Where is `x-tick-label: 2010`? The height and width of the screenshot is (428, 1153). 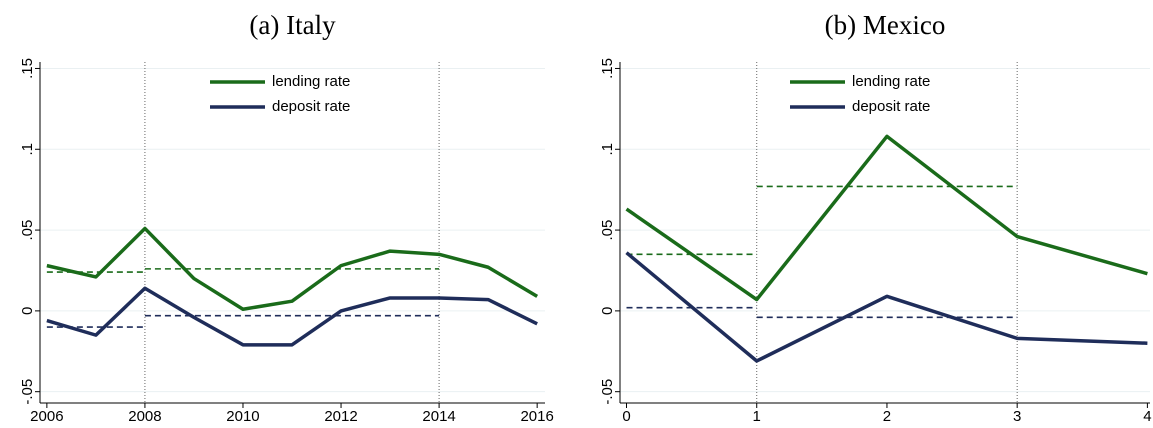
x-tick-label: 2010 is located at coordinates (242, 416).